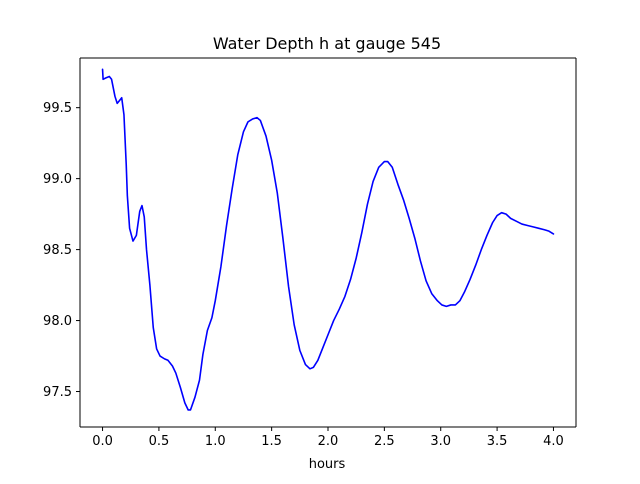  Describe the element at coordinates (215, 441) in the screenshot. I see `x-tick-label: 1.0` at that location.